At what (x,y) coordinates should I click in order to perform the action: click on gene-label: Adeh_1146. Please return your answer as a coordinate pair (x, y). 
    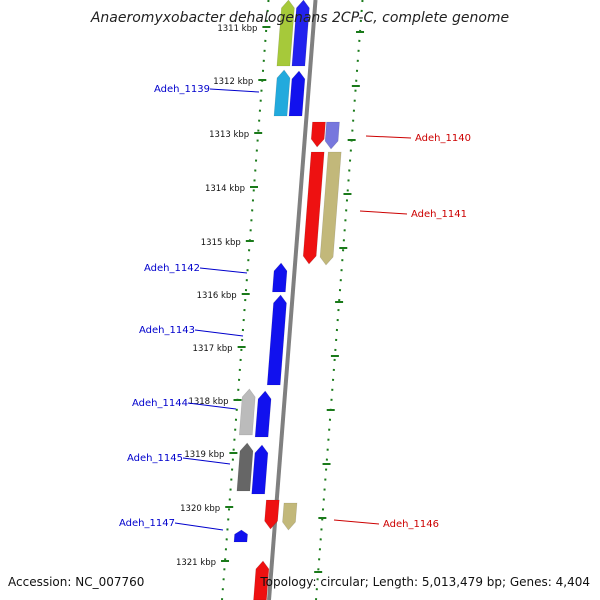
    Looking at the image, I should click on (411, 524).